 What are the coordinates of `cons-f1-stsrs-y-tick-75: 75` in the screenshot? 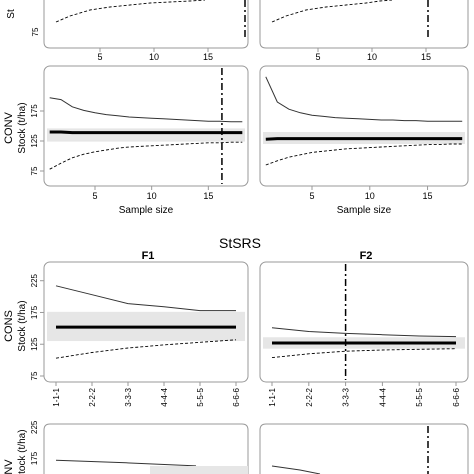 It's located at (34, 375).